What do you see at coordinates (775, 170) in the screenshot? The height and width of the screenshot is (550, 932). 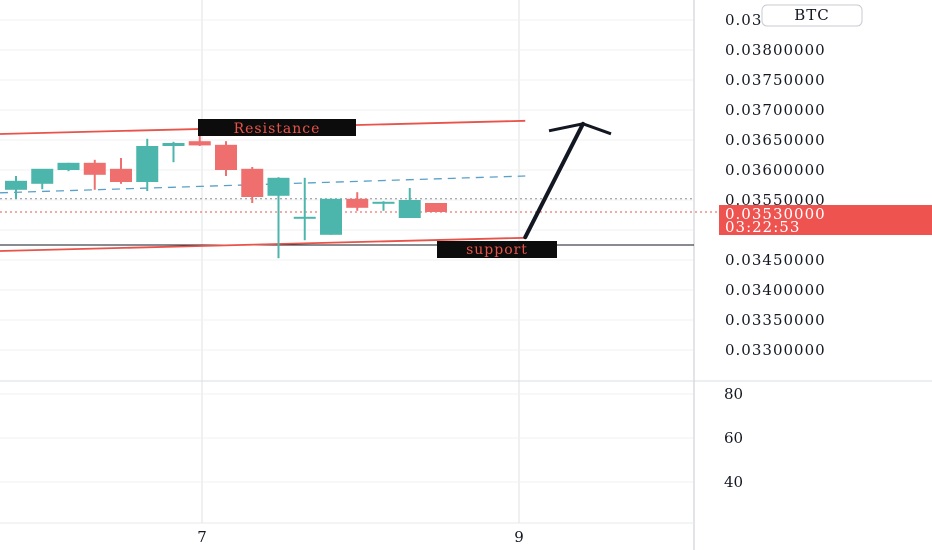 I see `price-tick-label: 0.03600000` at bounding box center [775, 170].